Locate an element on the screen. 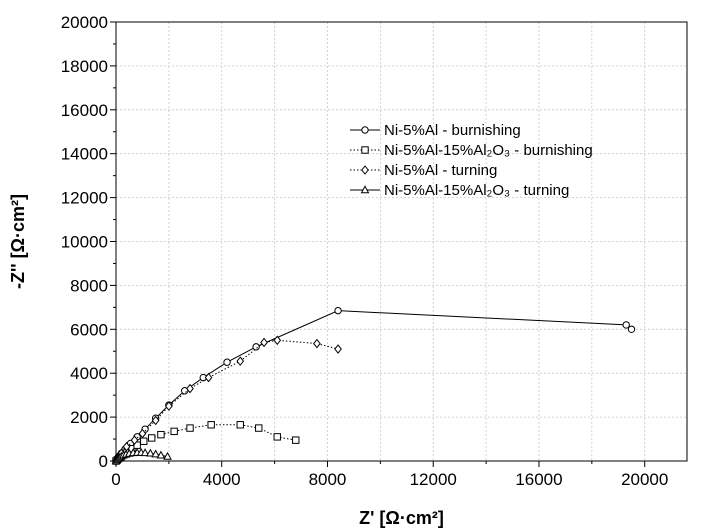 This screenshot has width=702, height=530. legend-label: Ni-5%Al-15%Al₂O₃ - burnishing is located at coordinates (488, 150).